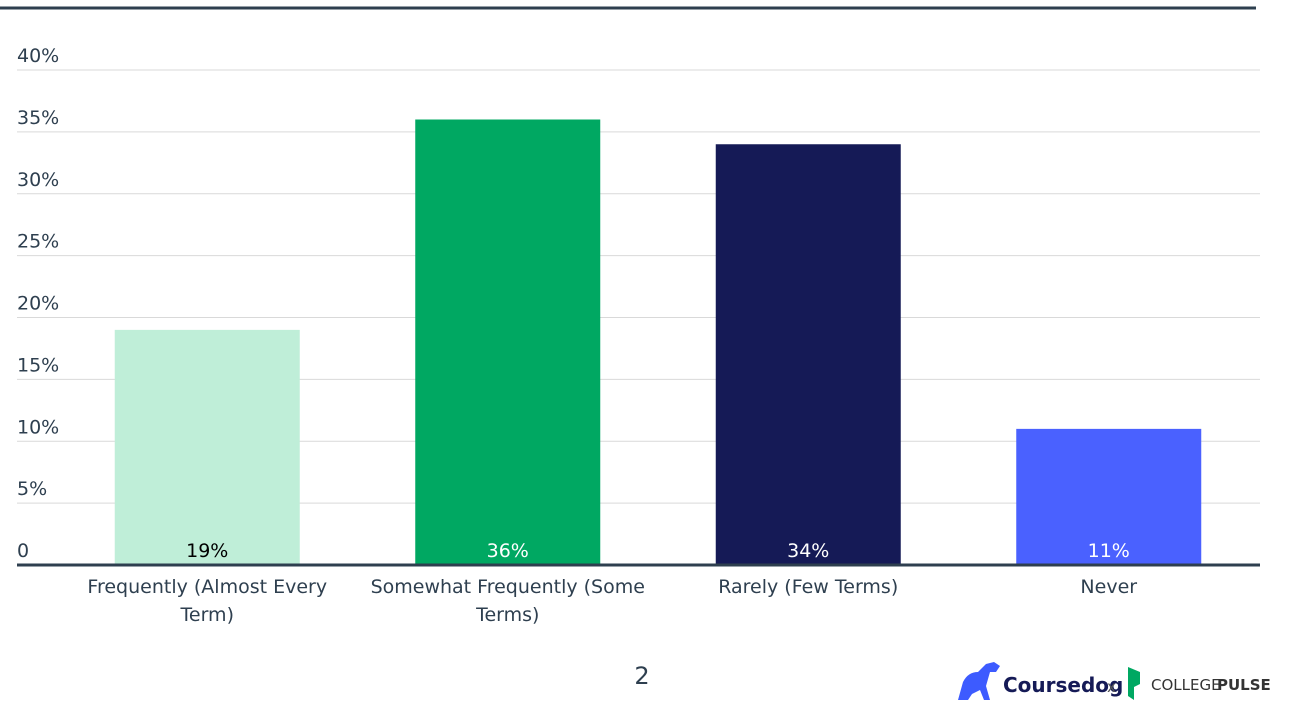 The height and width of the screenshot is (716, 1293). I want to click on x-tick-label-box: Frequently (Almost Every Term), so click(207, 601).